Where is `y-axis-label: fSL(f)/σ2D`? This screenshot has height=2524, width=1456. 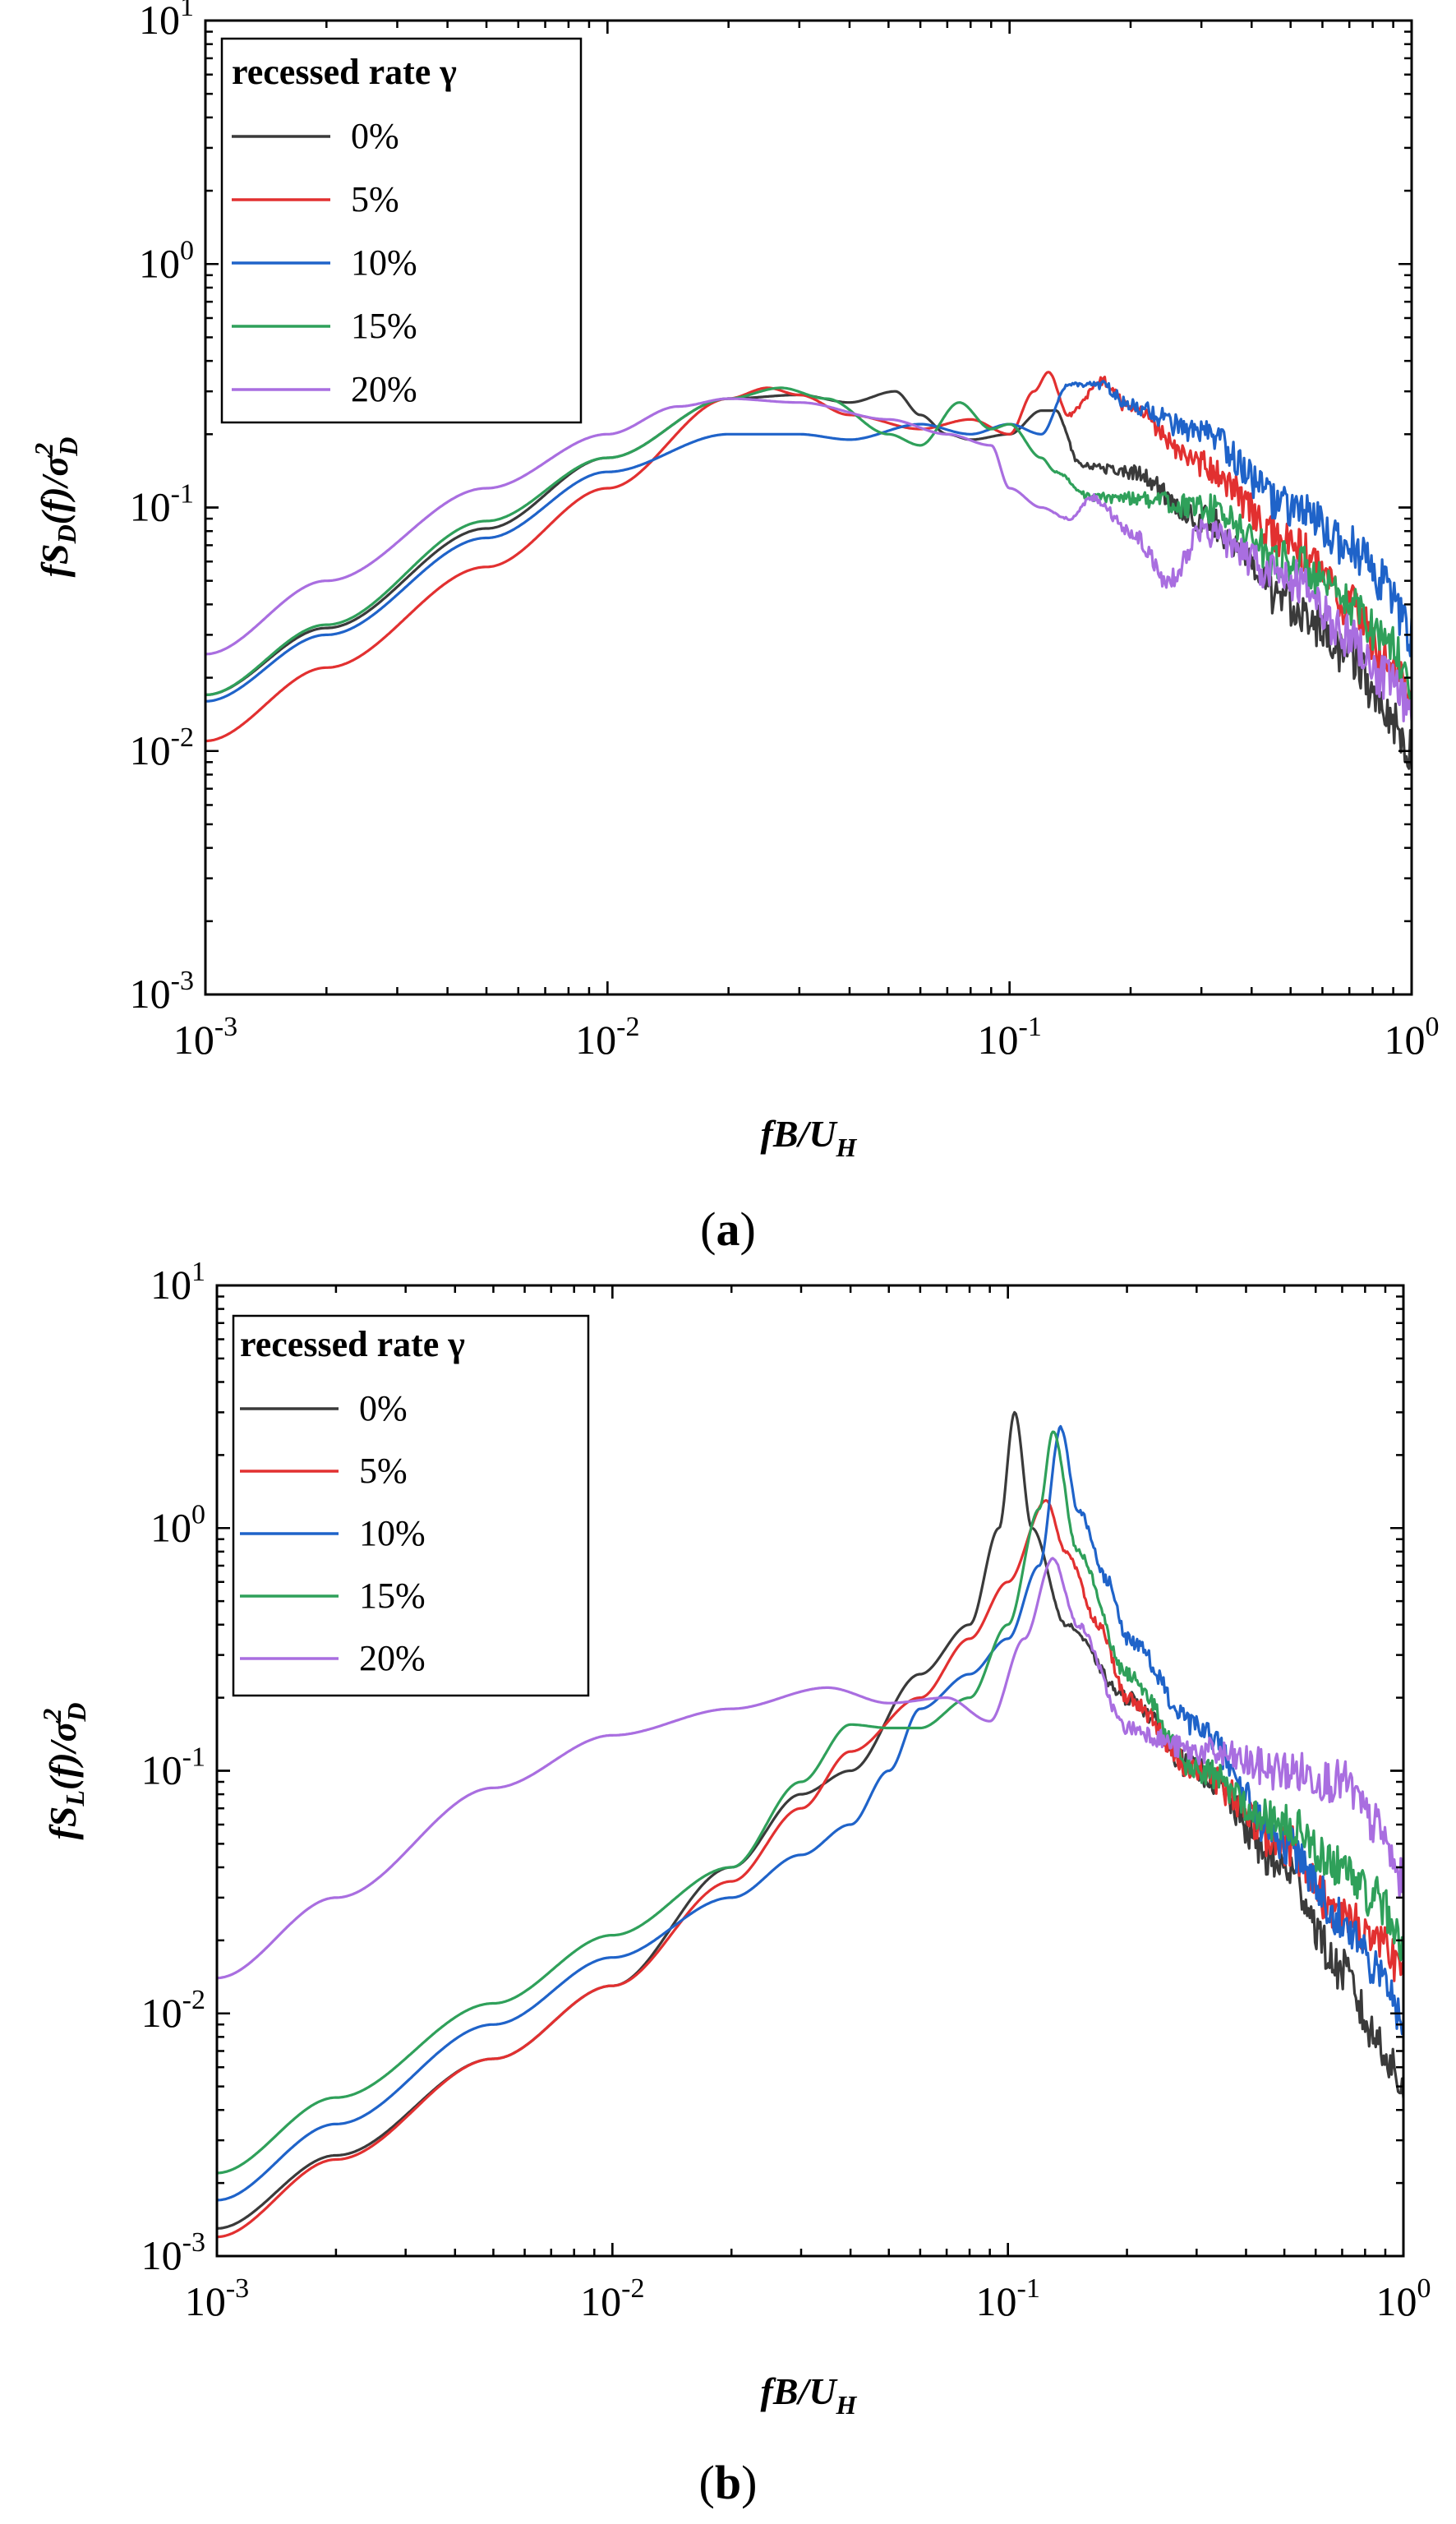 y-axis-label: fSL(f)/σ2D is located at coordinates (64, 1771).